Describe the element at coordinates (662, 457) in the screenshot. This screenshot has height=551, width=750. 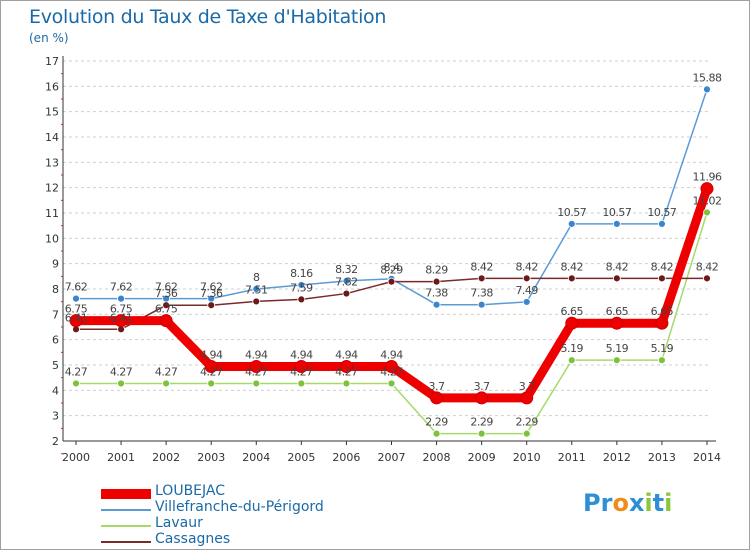
I see `x-tick-label: 2013` at that location.